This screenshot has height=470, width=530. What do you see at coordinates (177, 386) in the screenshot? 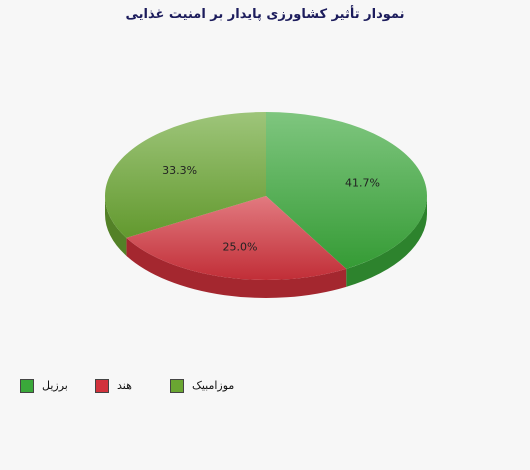
I see `legend-swatch-mozambique` at bounding box center [177, 386].